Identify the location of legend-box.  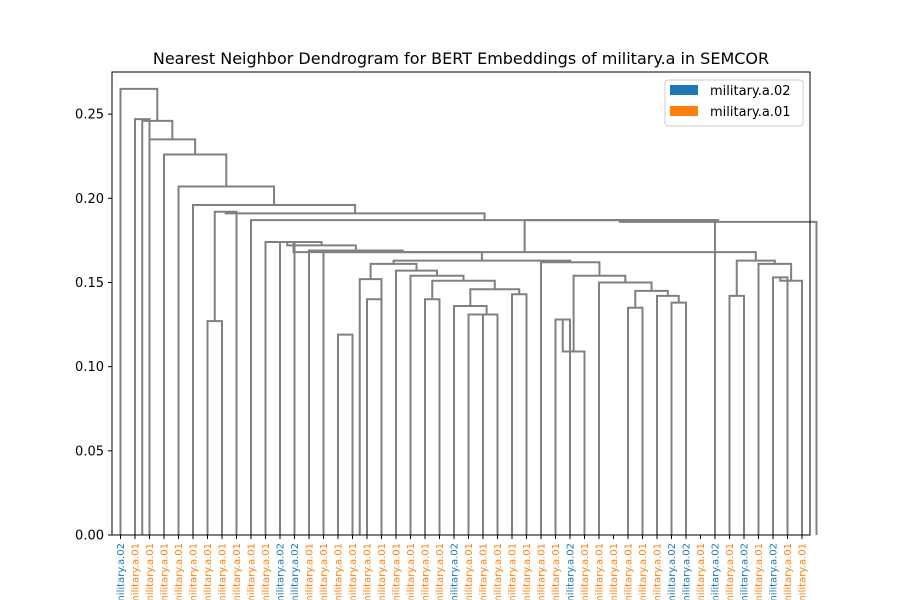
(734, 103).